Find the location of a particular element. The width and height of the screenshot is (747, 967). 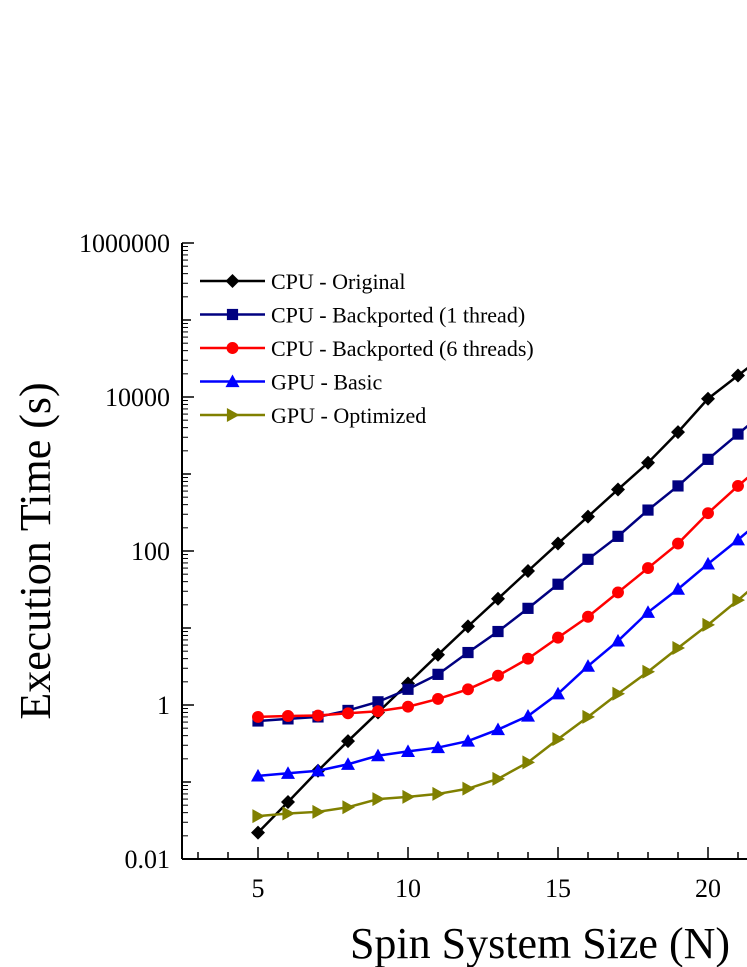

legend-label: GPU - Optimized is located at coordinates (348, 415).